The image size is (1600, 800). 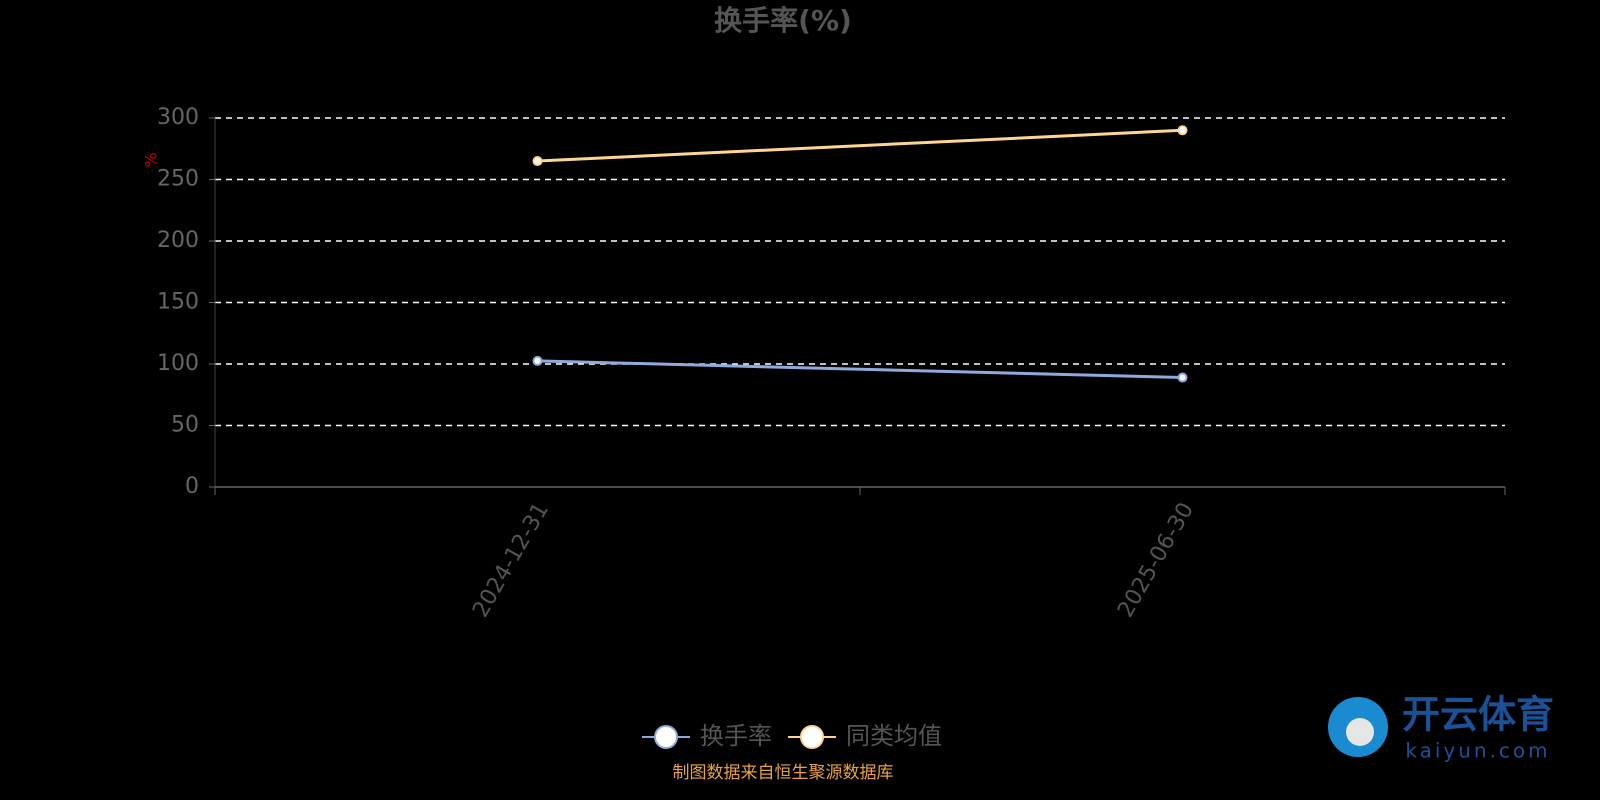 What do you see at coordinates (178, 240) in the screenshot?
I see `y-tick-label: 200` at bounding box center [178, 240].